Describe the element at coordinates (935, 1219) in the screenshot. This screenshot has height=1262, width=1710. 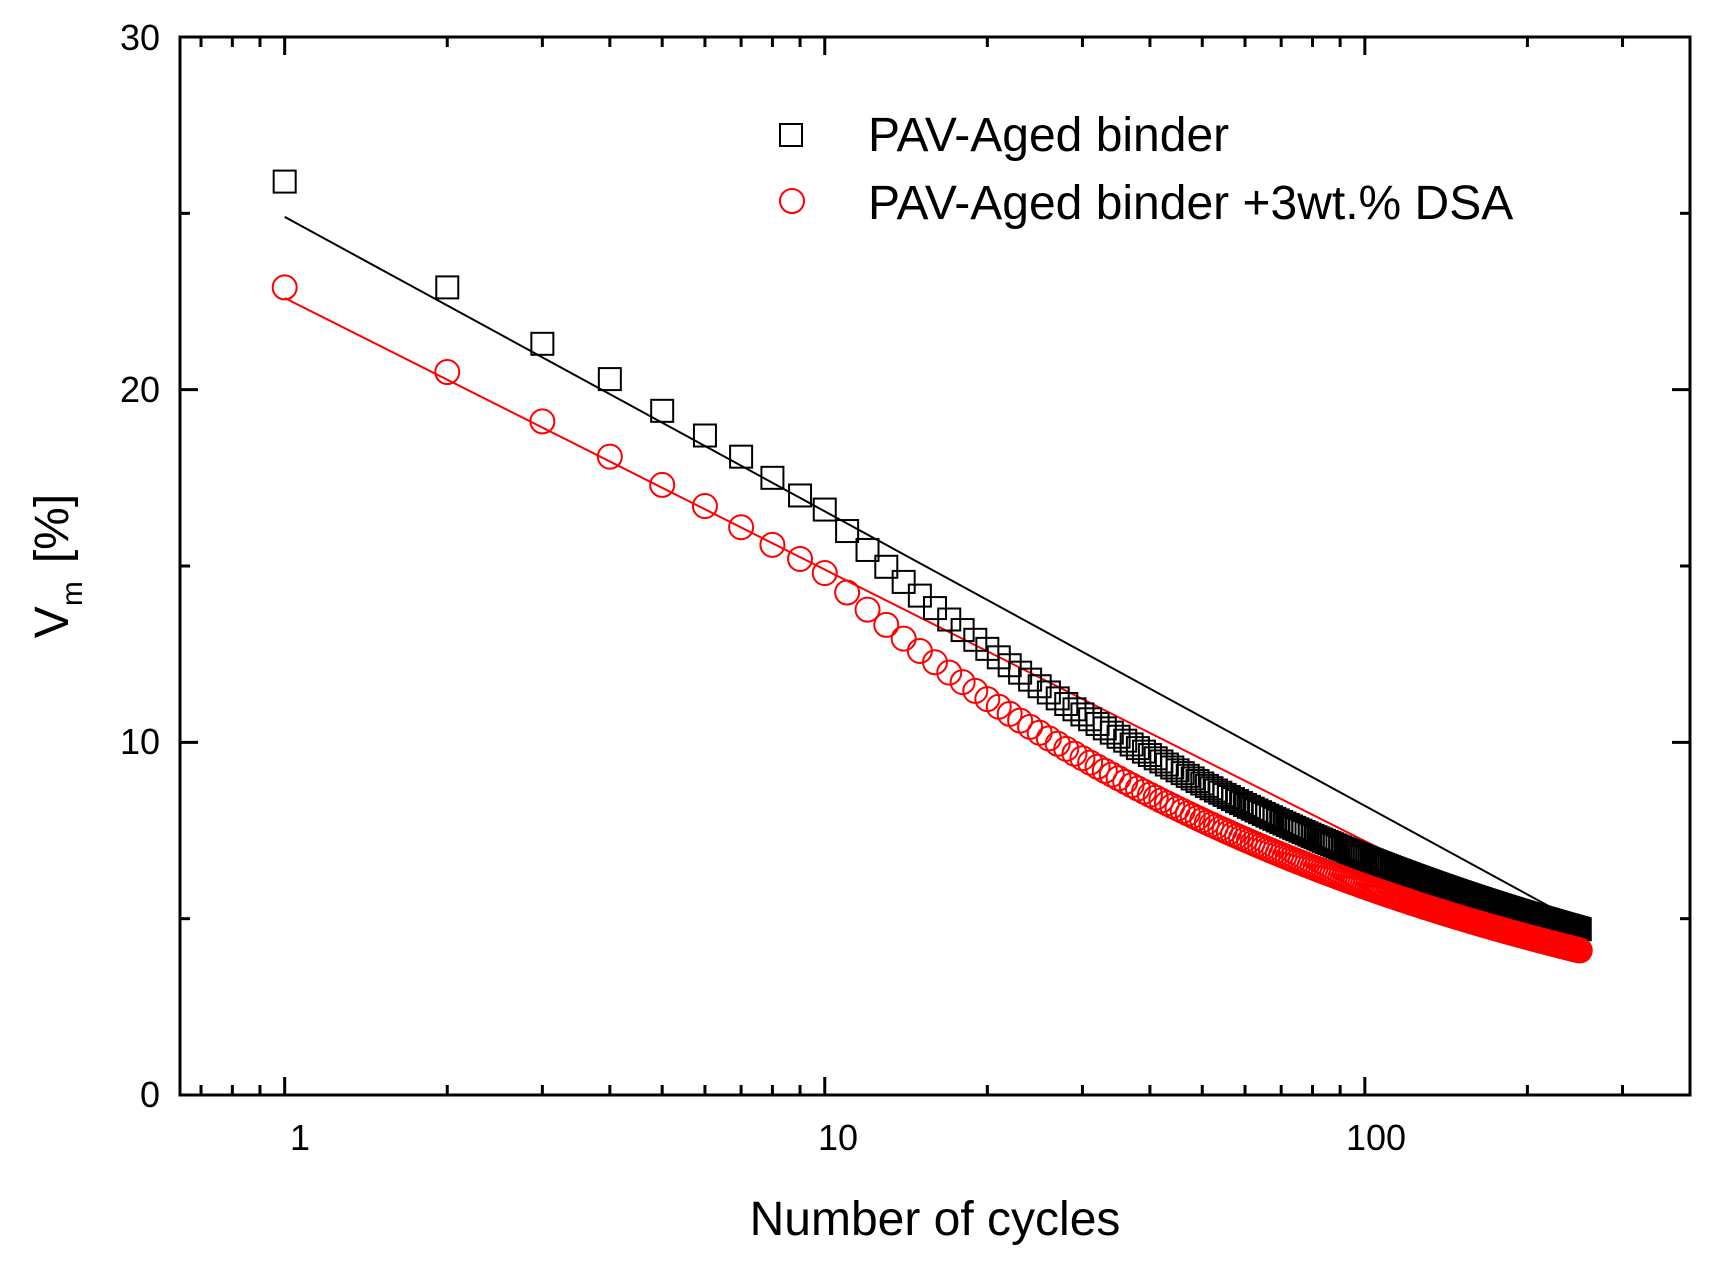
I see `x-axis-title: Number of cycles` at that location.